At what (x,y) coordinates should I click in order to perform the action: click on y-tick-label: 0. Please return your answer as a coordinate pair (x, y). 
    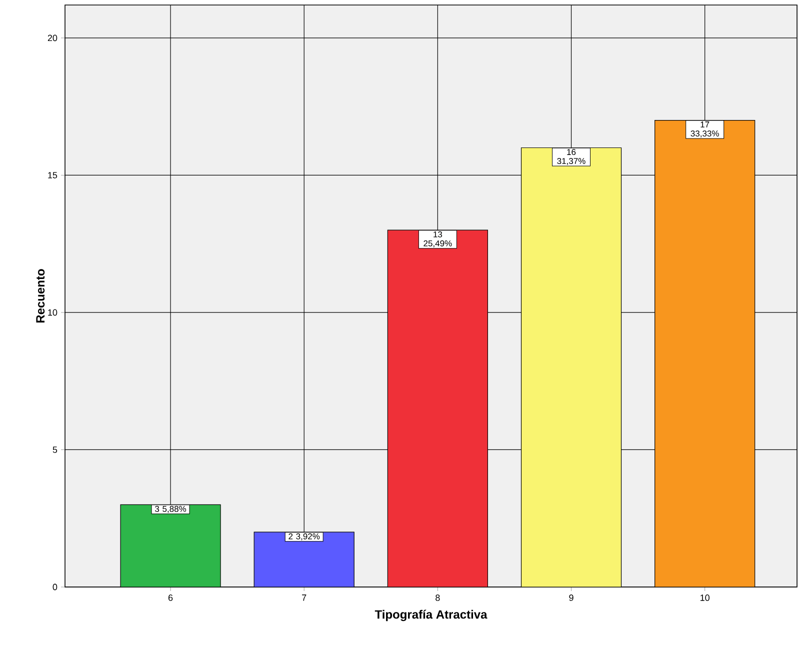
    Looking at the image, I should click on (55, 587).